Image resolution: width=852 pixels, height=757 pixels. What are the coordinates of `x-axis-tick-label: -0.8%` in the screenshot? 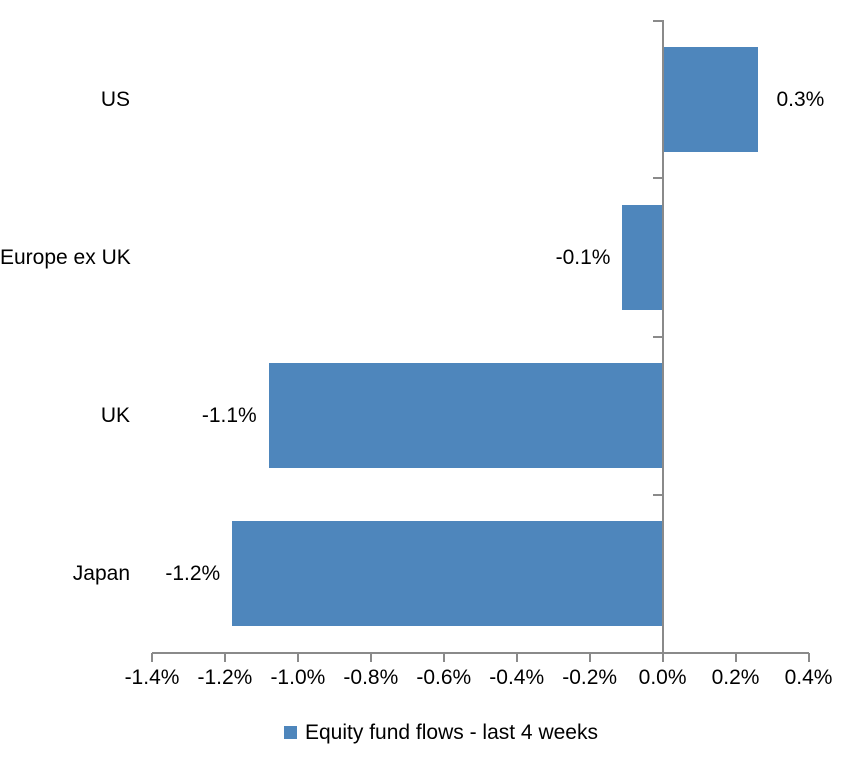 It's located at (371, 677).